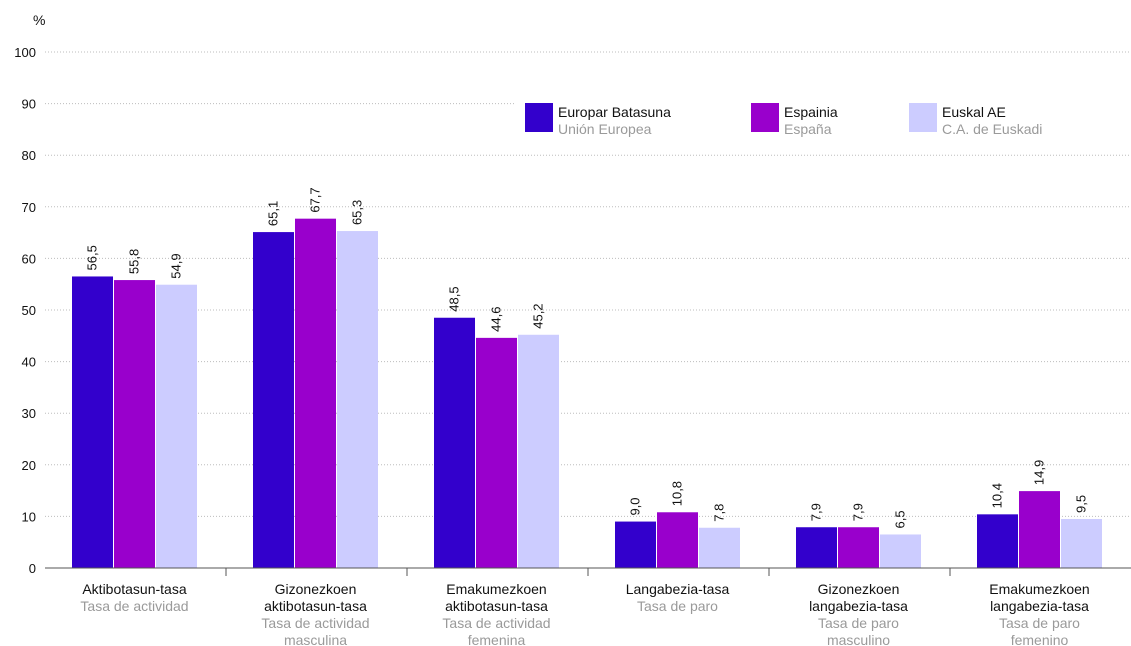 The height and width of the screenshot is (646, 1131). I want to click on x-category-sublabel: femenina, so click(497, 639).